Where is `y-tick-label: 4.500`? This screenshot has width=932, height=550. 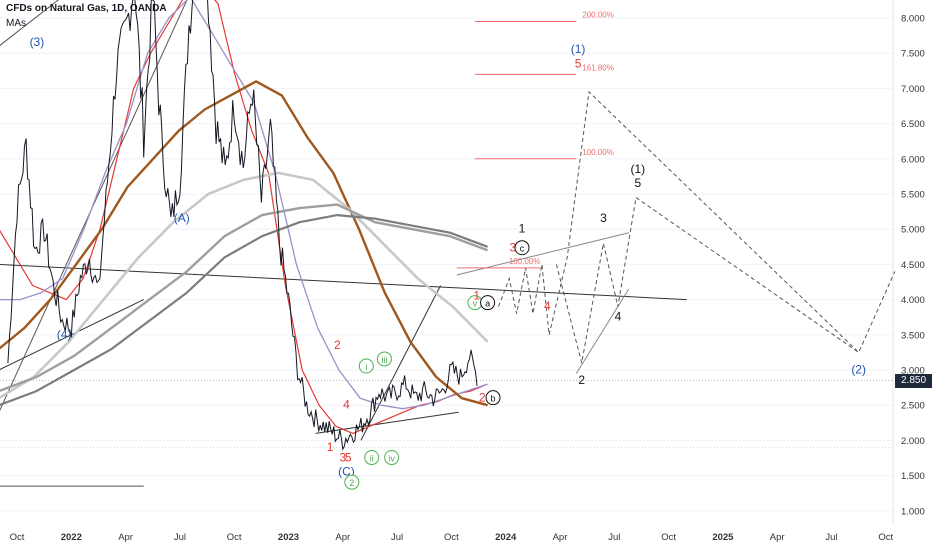
y-tick-label: 4.500 is located at coordinates (913, 265).